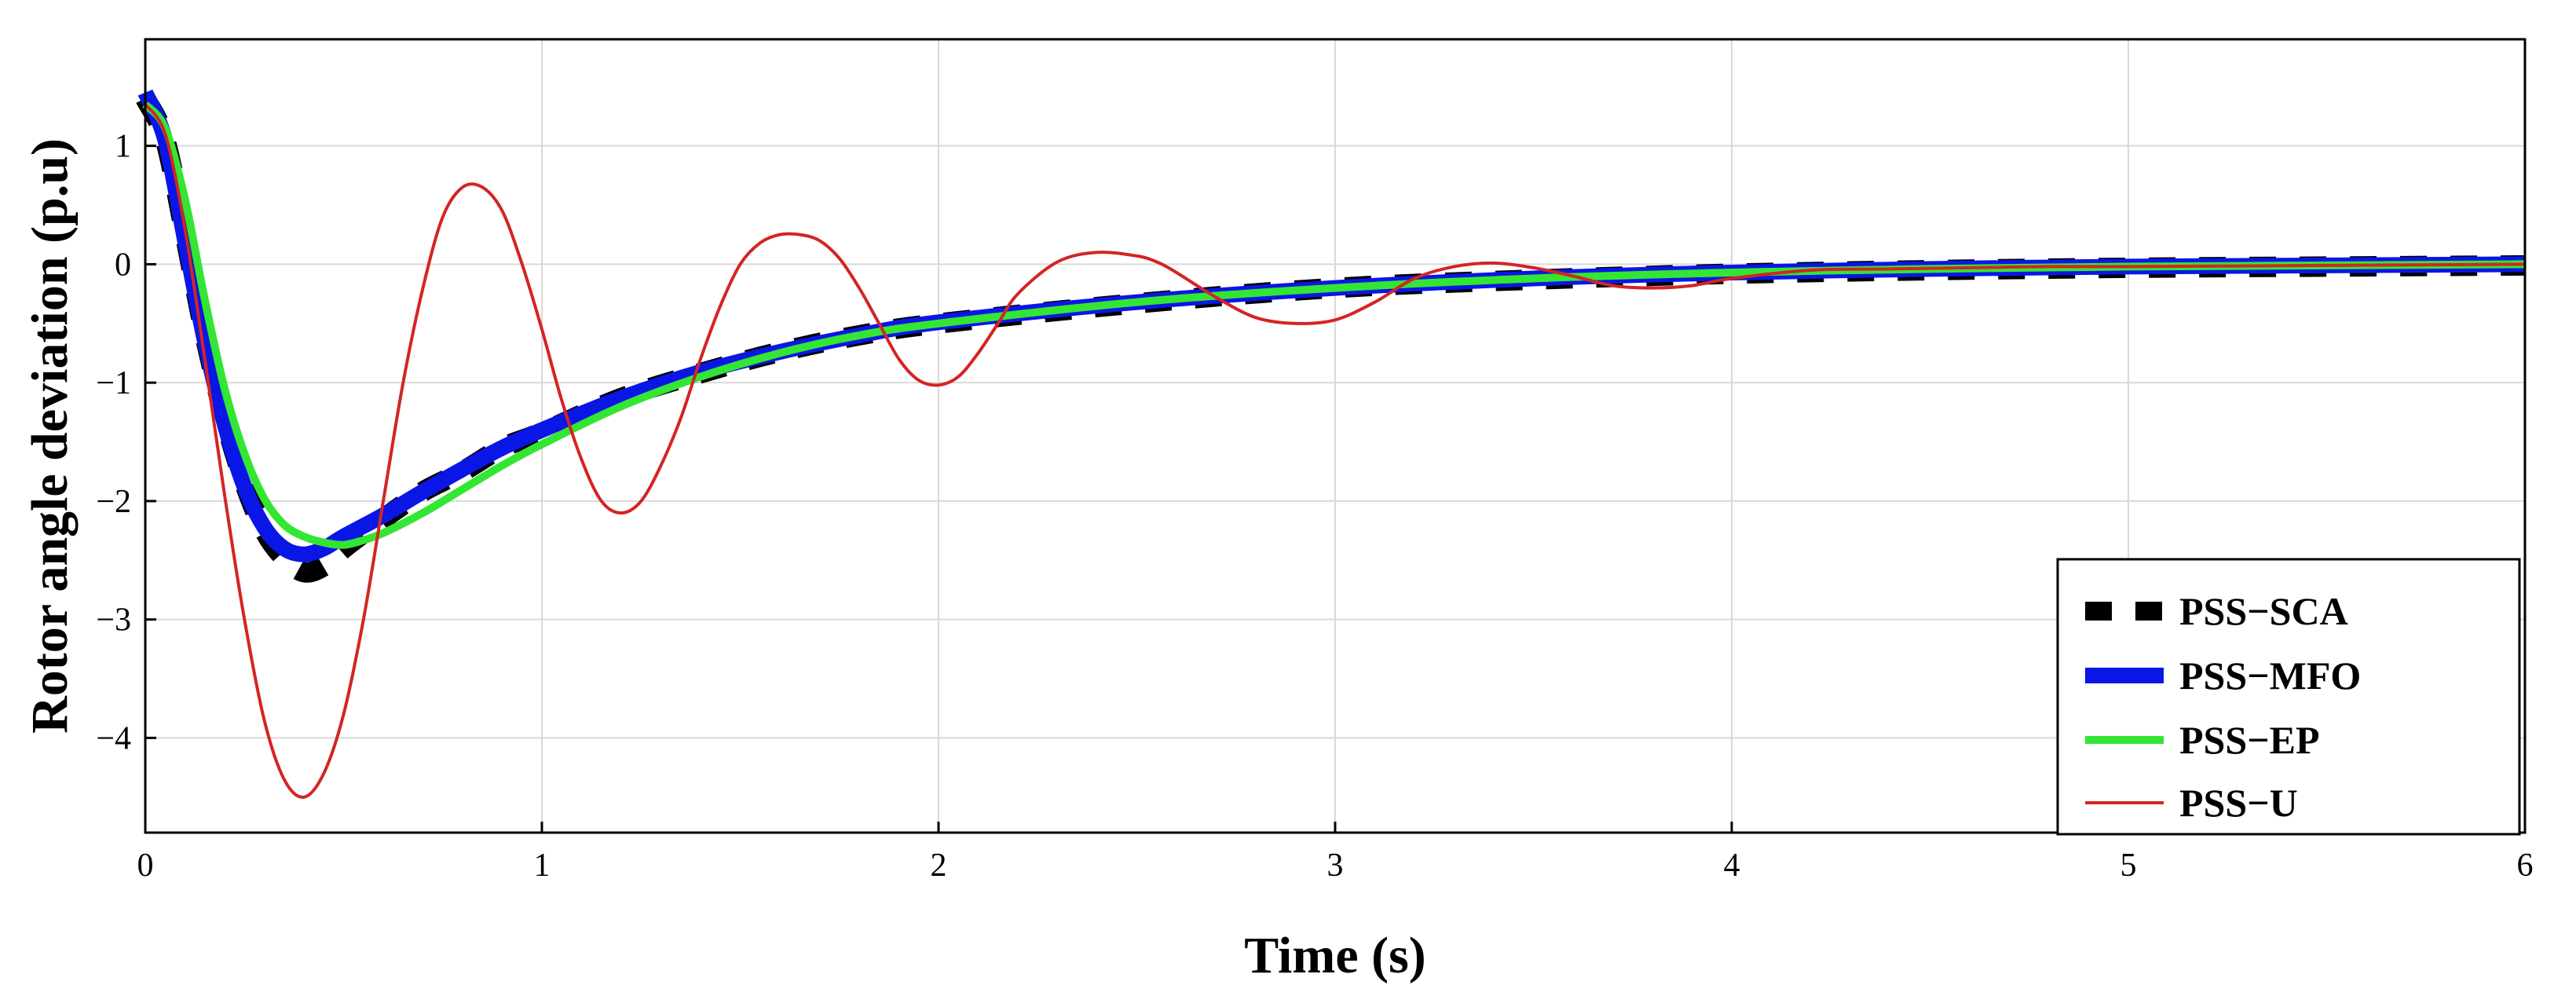 This screenshot has width=2576, height=996. I want to click on x-tick-label: 1, so click(542, 866).